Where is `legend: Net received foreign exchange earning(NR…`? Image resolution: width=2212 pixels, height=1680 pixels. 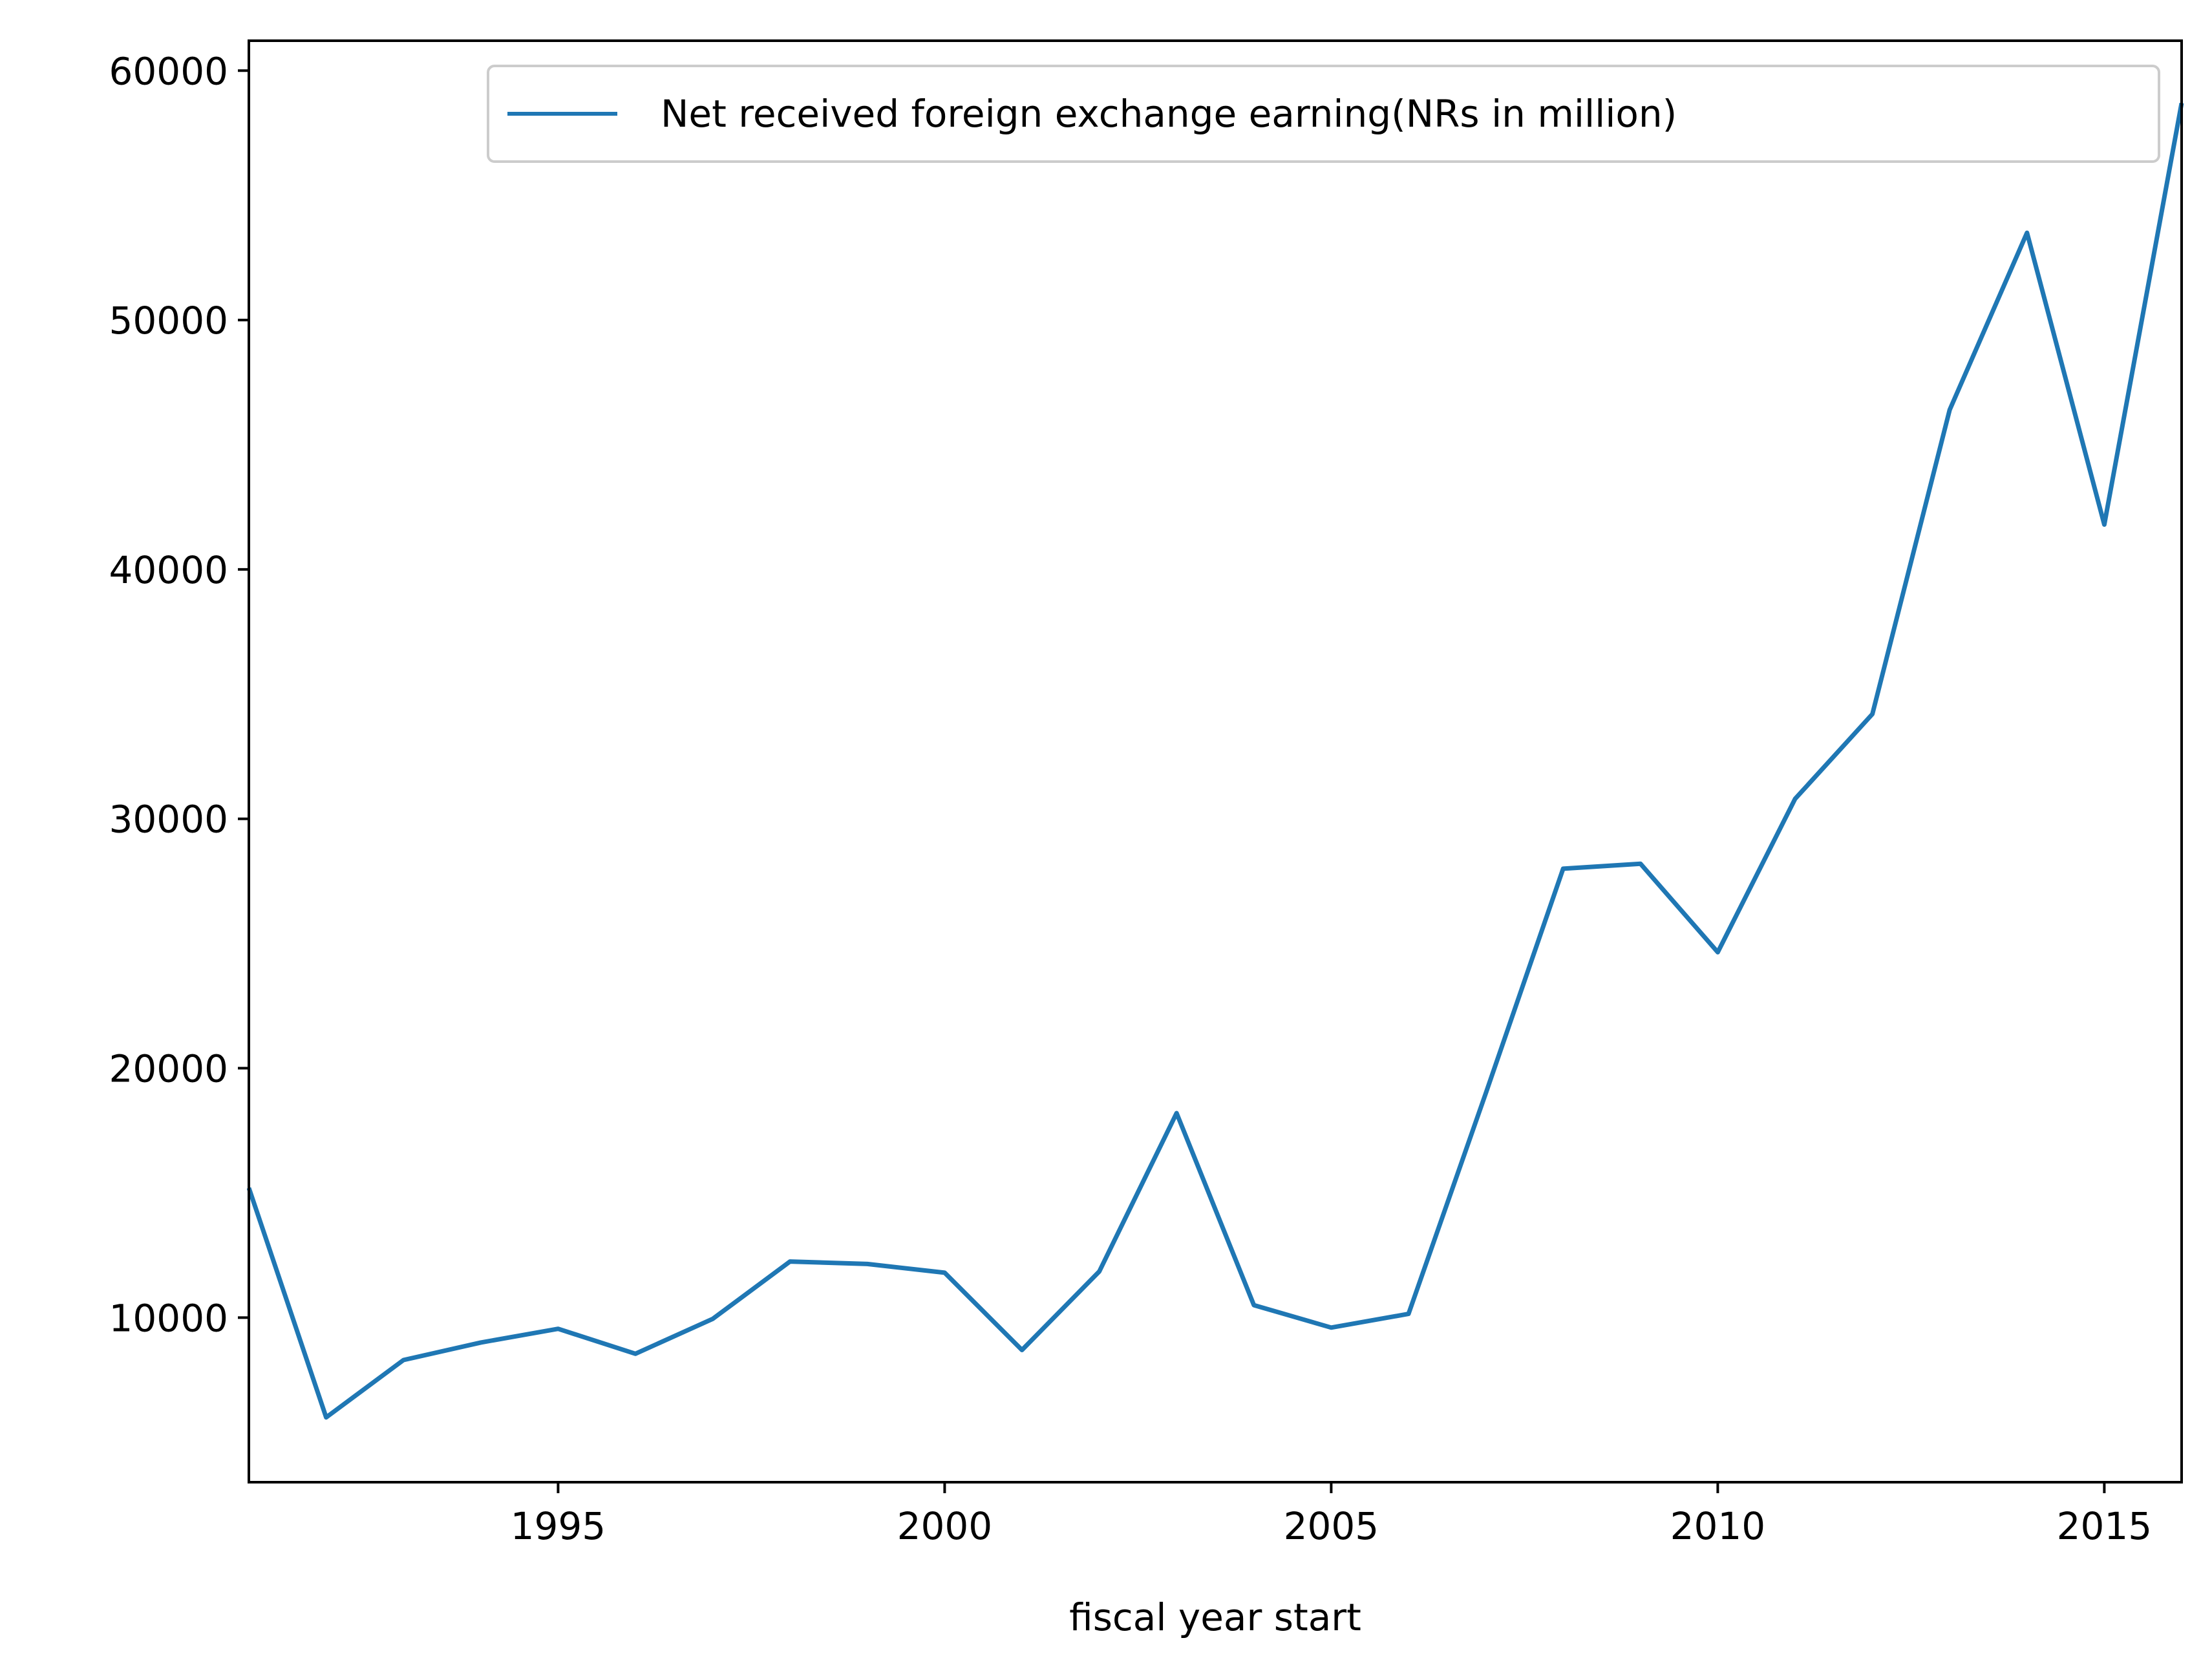
legend: Net received foreign exchange earning(NR… is located at coordinates (1323, 114).